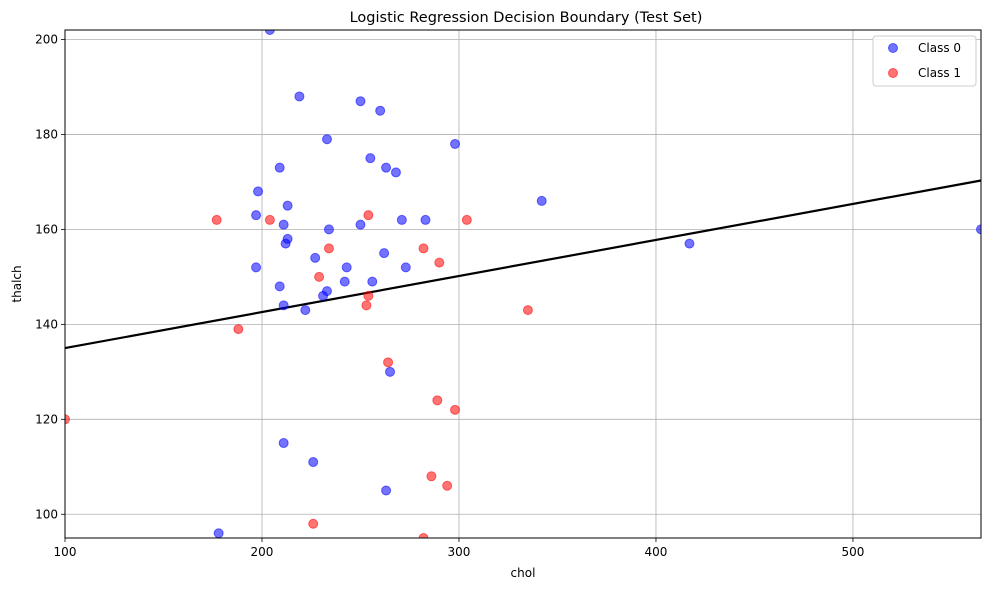 This screenshot has width=989, height=590. I want to click on y-tick-label: 140, so click(46, 324).